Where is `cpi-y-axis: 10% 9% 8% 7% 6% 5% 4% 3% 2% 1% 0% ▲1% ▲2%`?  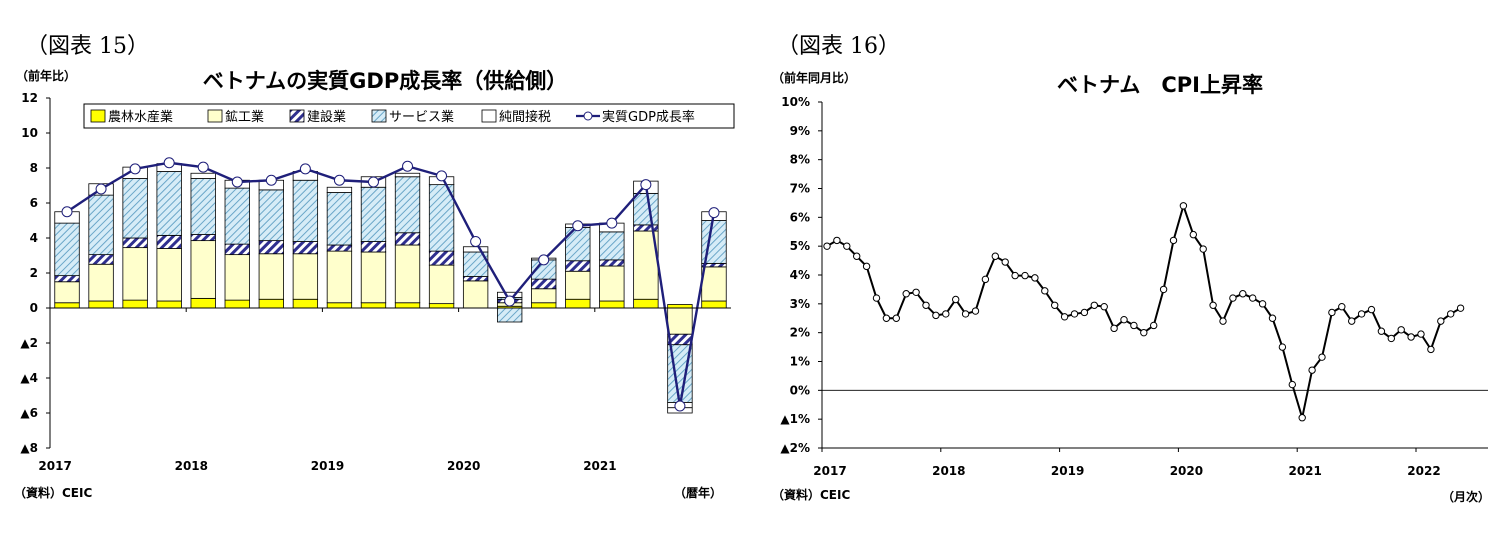
cpi-y-axis: 10% 9% 8% 7% 6% 5% 4% 3% 2% 1% 0% ▲1% ▲2% is located at coordinates (801, 275).